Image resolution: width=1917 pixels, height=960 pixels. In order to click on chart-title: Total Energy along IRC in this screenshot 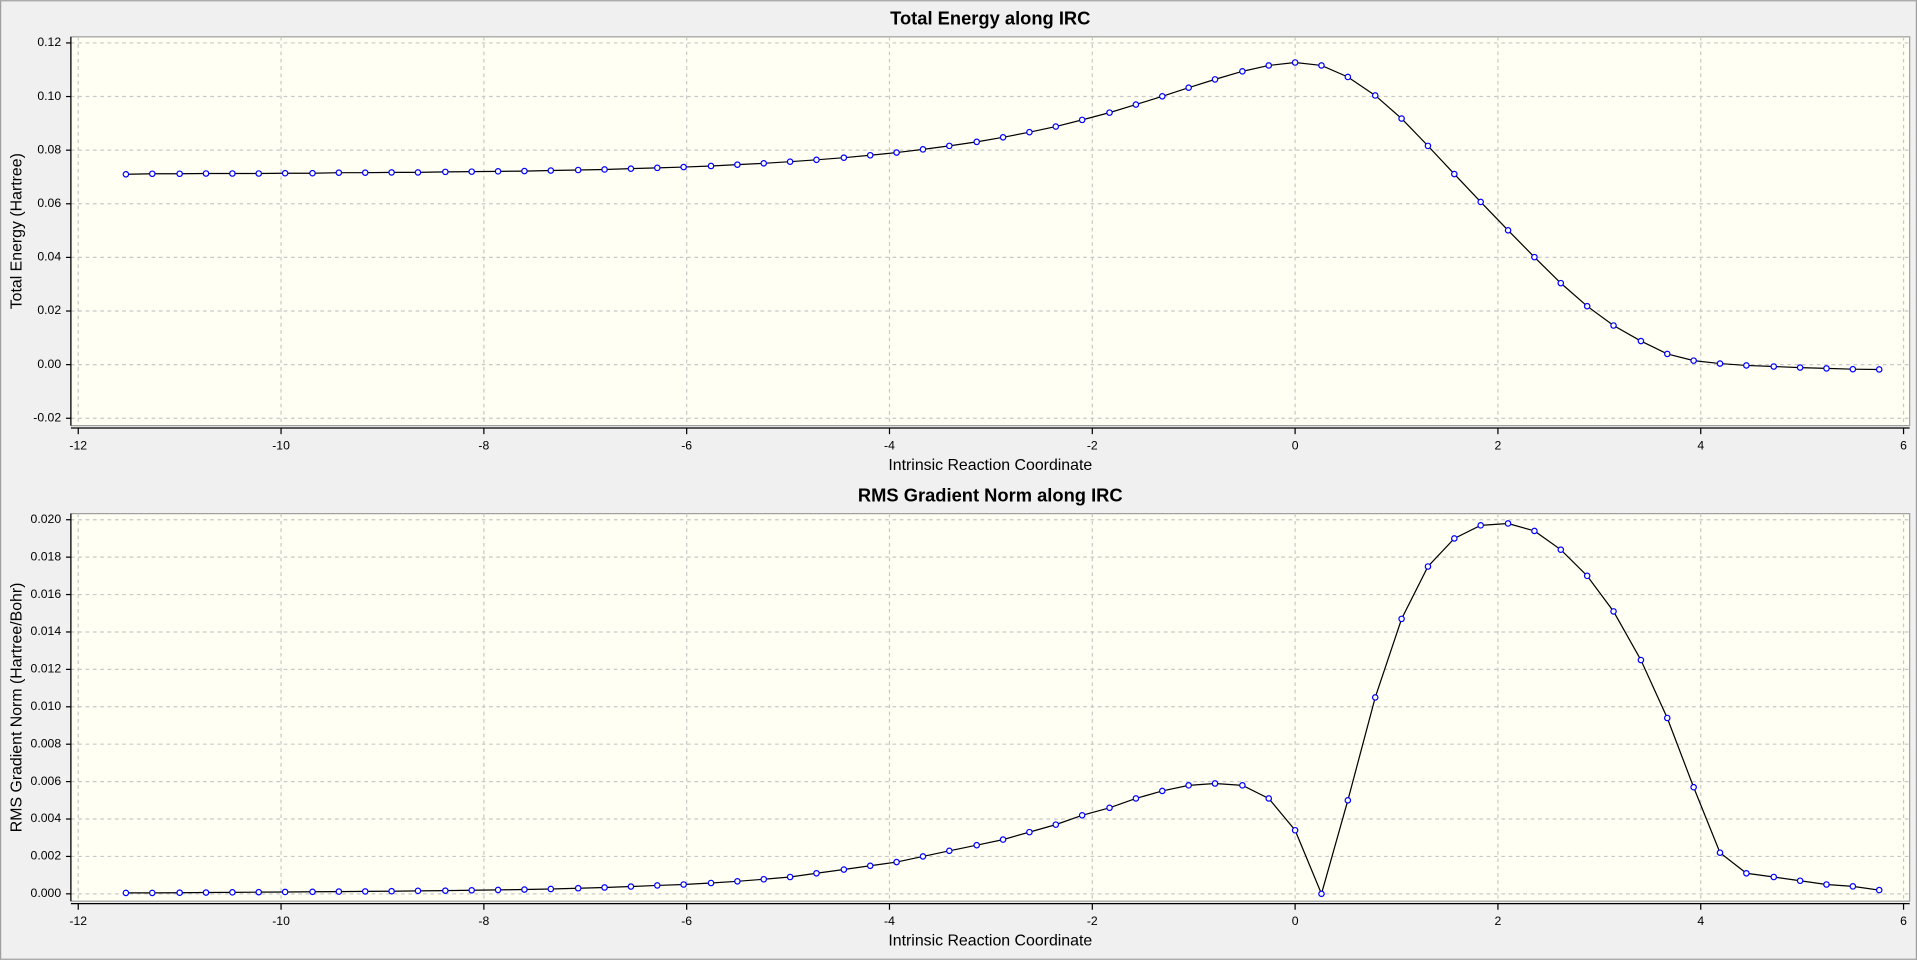, I will do `click(990, 18)`.